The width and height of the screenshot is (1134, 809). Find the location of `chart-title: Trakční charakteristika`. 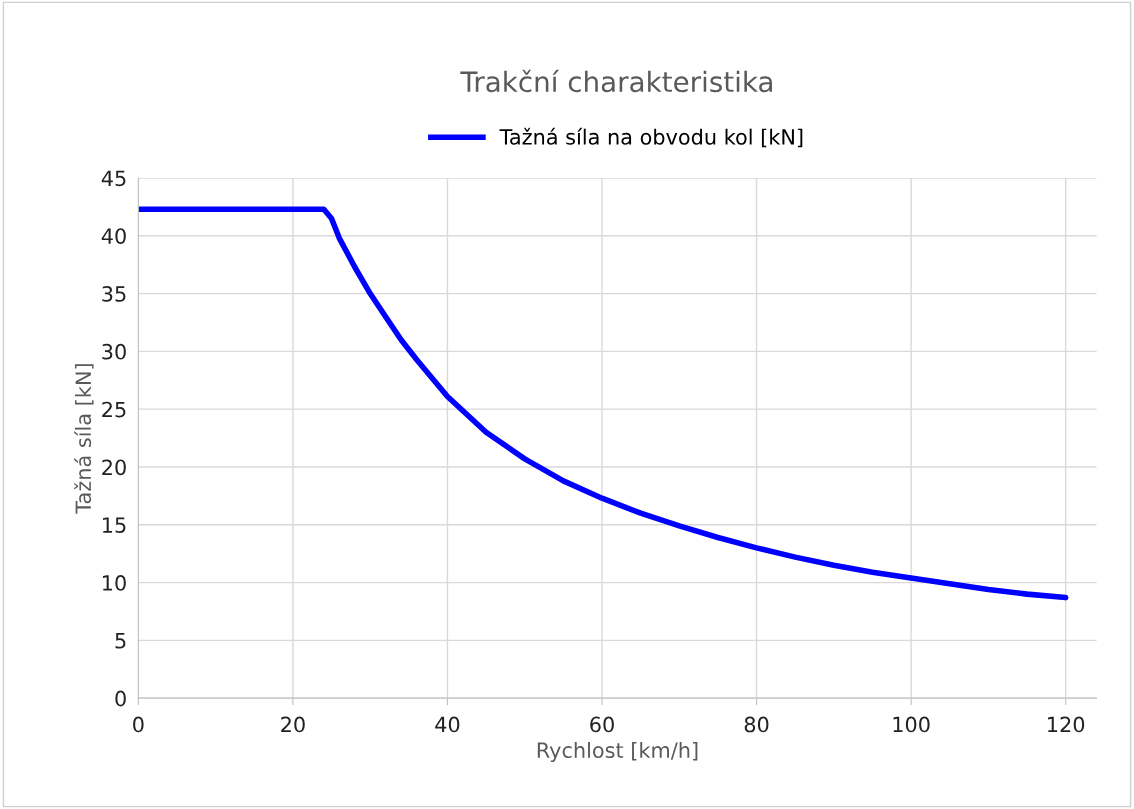

chart-title: Trakční charakteristika is located at coordinates (616, 81).